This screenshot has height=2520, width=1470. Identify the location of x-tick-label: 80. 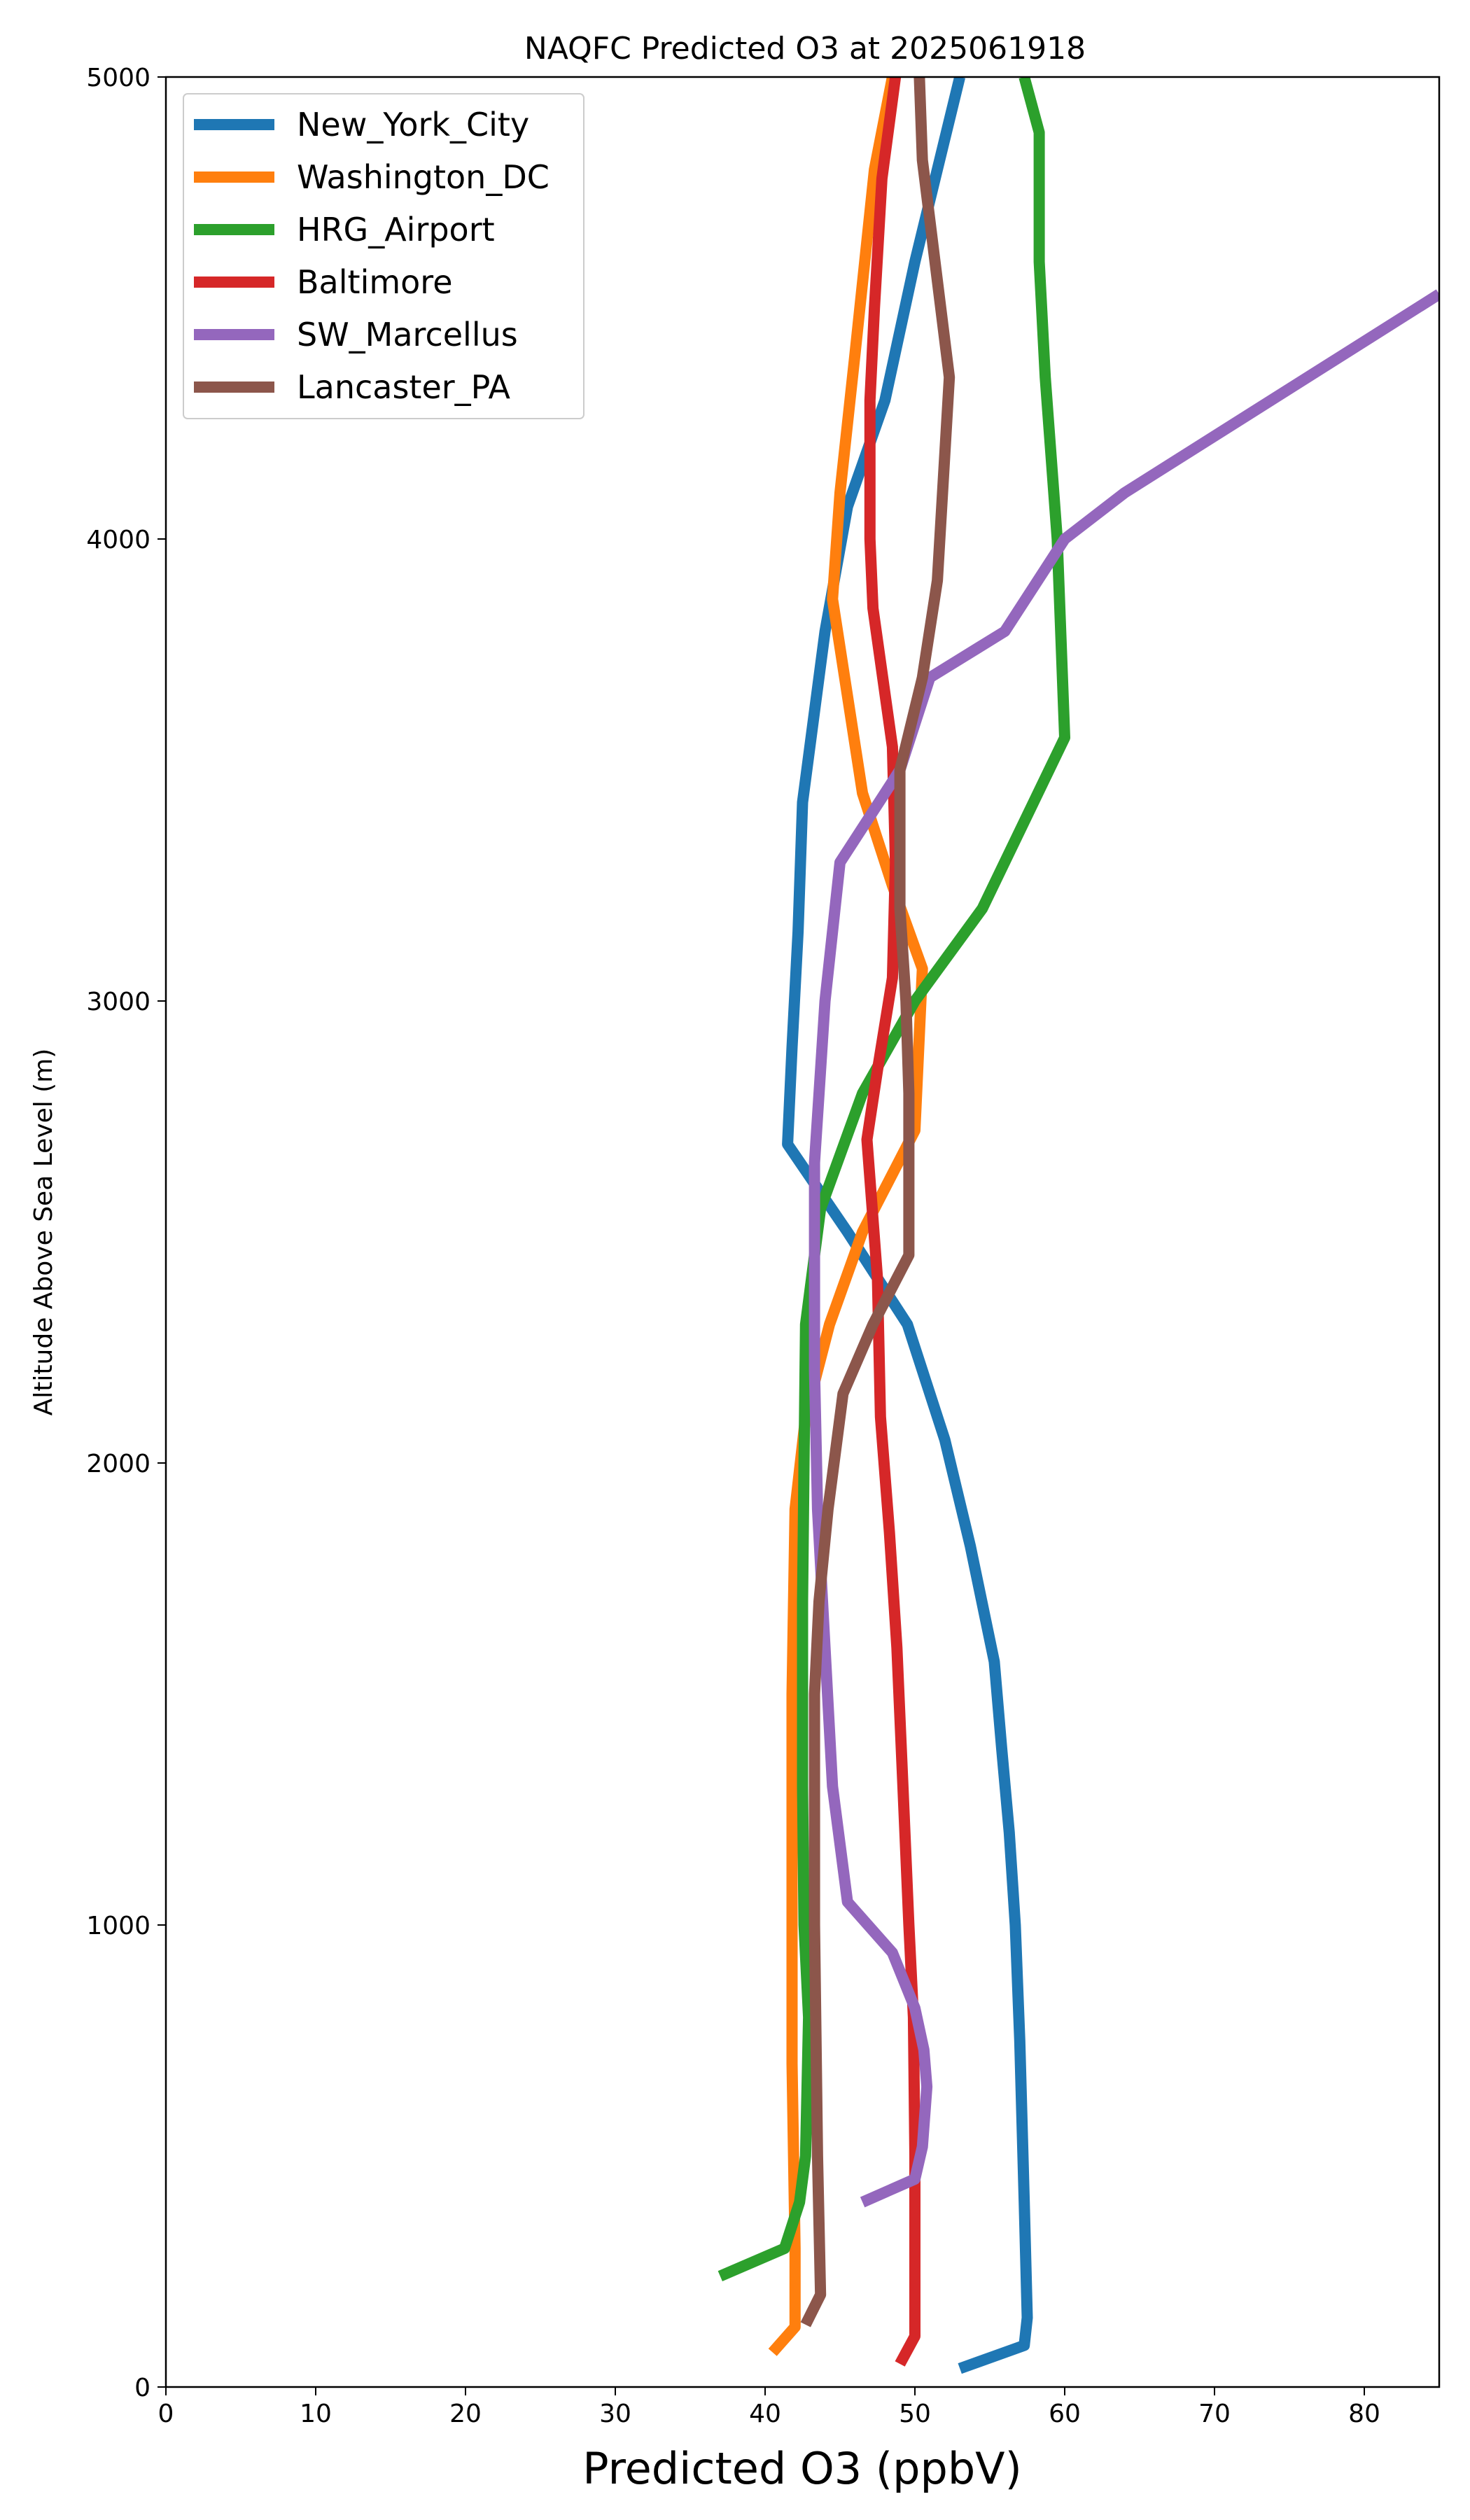
(1364, 2414).